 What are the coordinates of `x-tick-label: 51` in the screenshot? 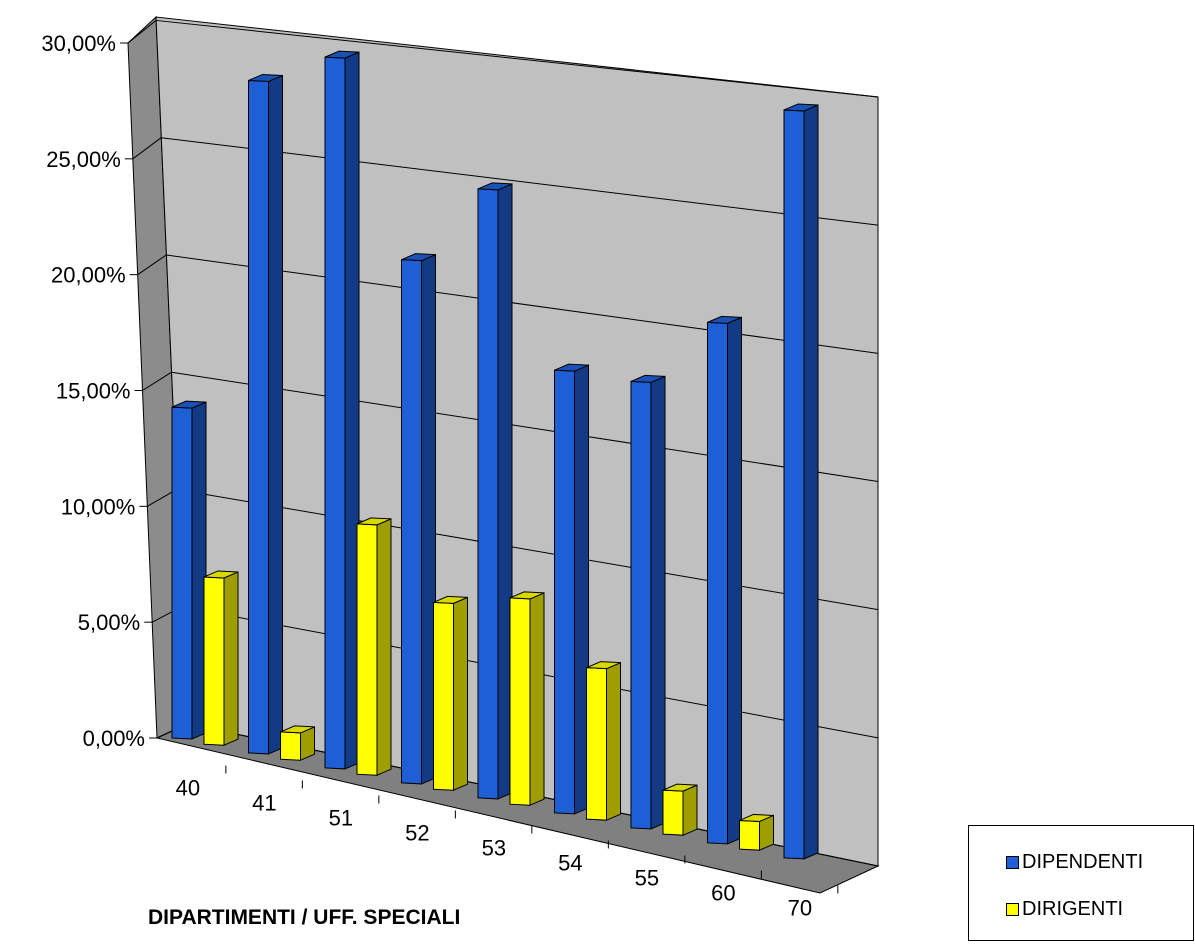 It's located at (341, 817).